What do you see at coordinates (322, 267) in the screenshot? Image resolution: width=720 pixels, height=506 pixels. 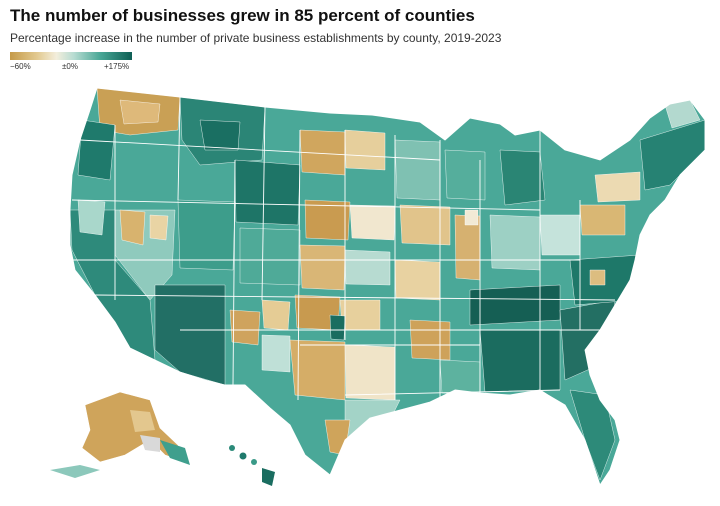 I see `county-region-ks-west` at bounding box center [322, 267].